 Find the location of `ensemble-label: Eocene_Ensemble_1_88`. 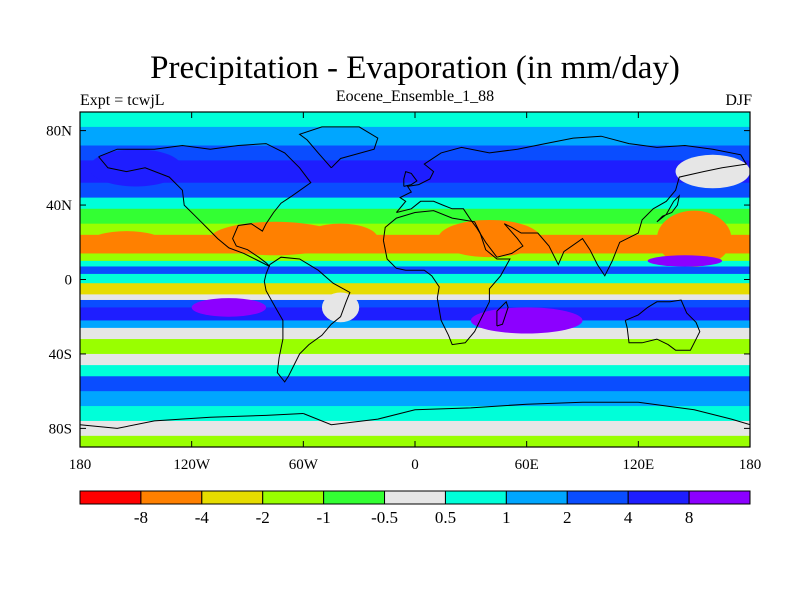

ensemble-label: Eocene_Ensemble_1_88 is located at coordinates (415, 96).